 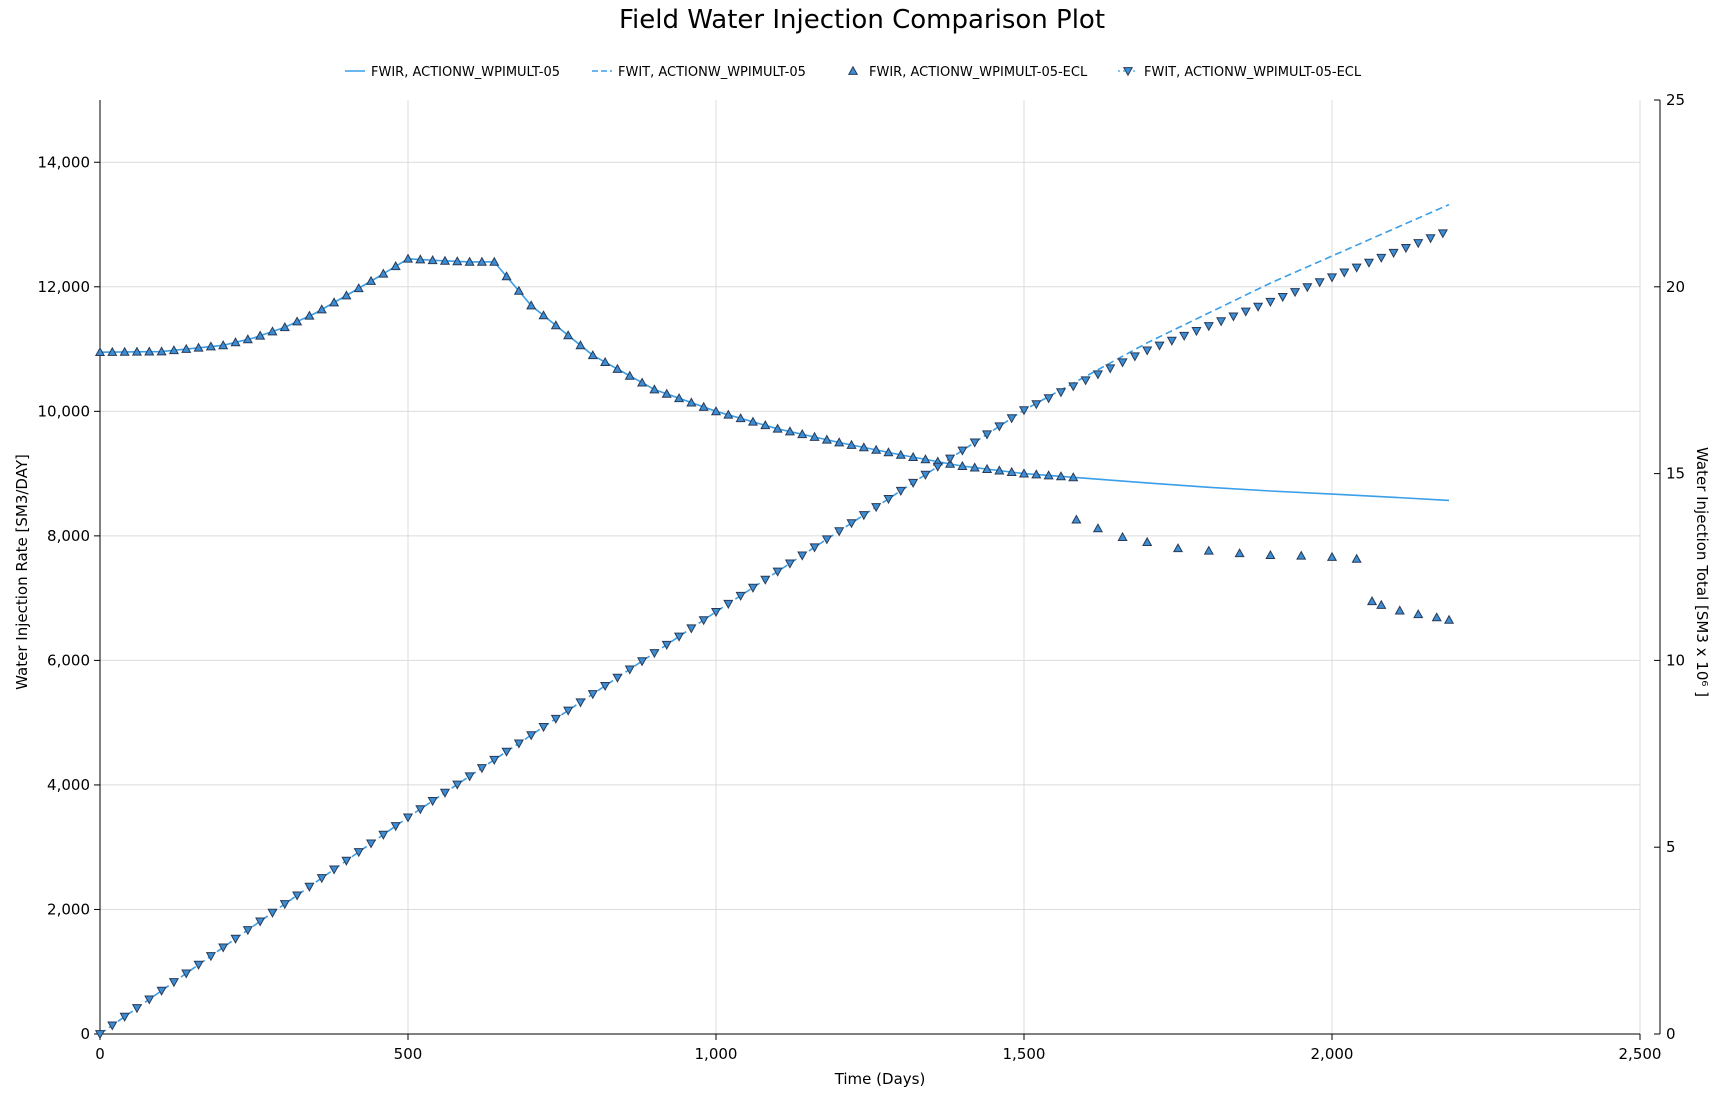 What do you see at coordinates (716, 1054) in the screenshot?
I see `x-tick-label: 1,000` at bounding box center [716, 1054].